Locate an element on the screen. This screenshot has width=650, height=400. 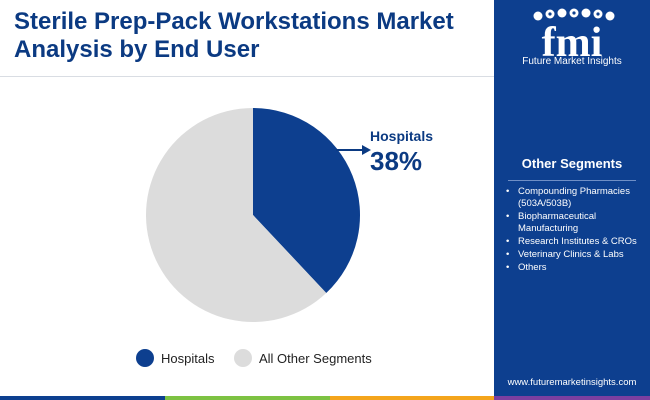
footer-strip-orange is located at coordinates (412, 398).